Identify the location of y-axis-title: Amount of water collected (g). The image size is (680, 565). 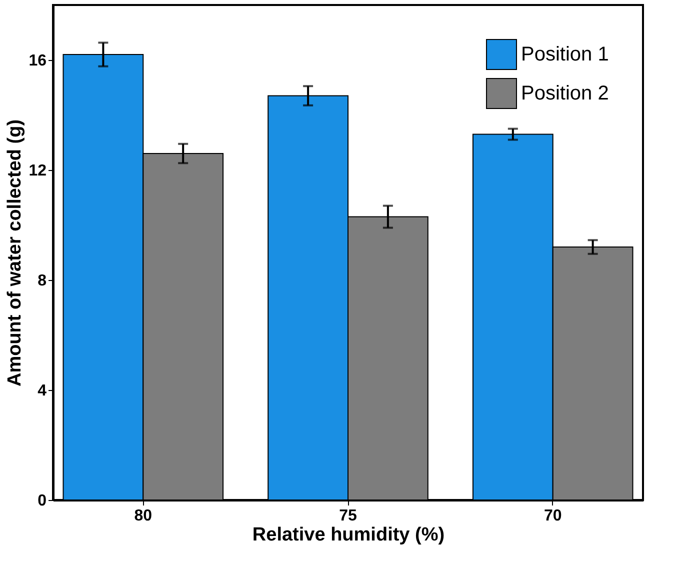
(15, 253).